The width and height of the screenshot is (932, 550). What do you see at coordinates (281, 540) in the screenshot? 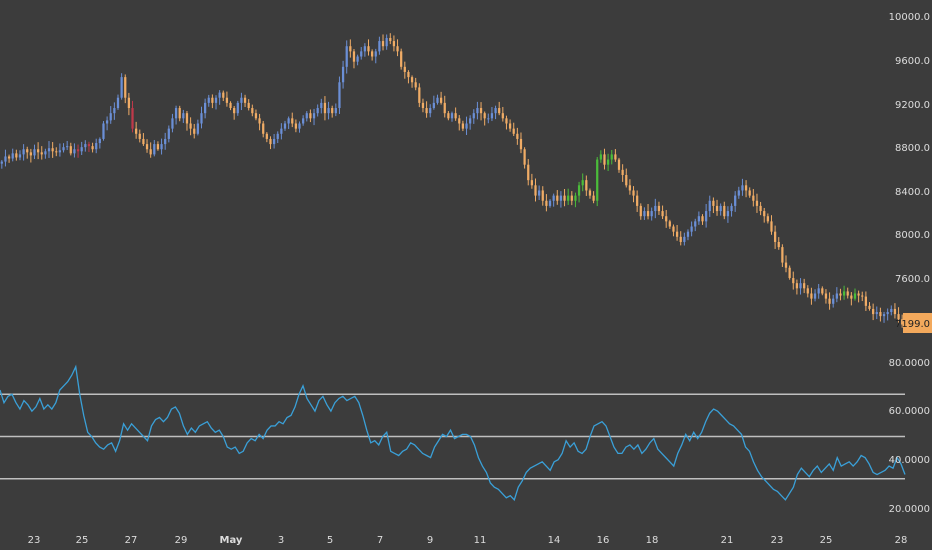
I see `time-tick-label: 3` at bounding box center [281, 540].